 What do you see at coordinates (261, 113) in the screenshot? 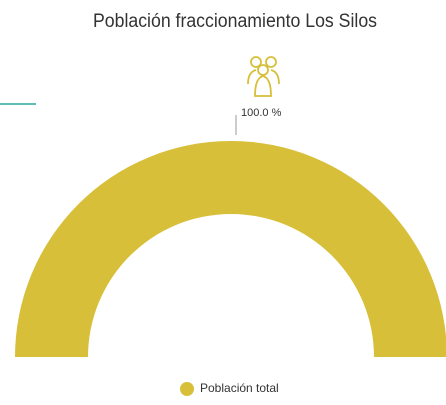
I see `data-label: 100.0 %` at bounding box center [261, 113].